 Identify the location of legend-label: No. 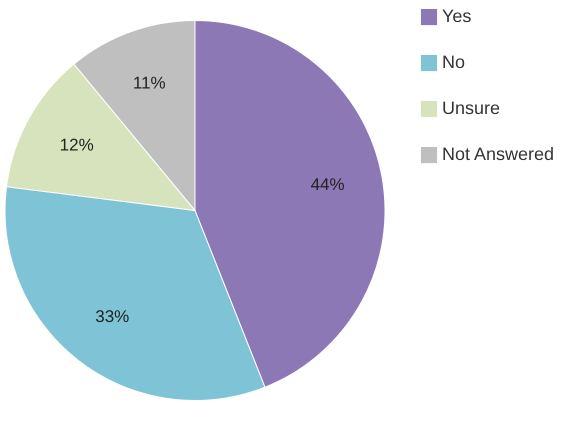
(454, 62).